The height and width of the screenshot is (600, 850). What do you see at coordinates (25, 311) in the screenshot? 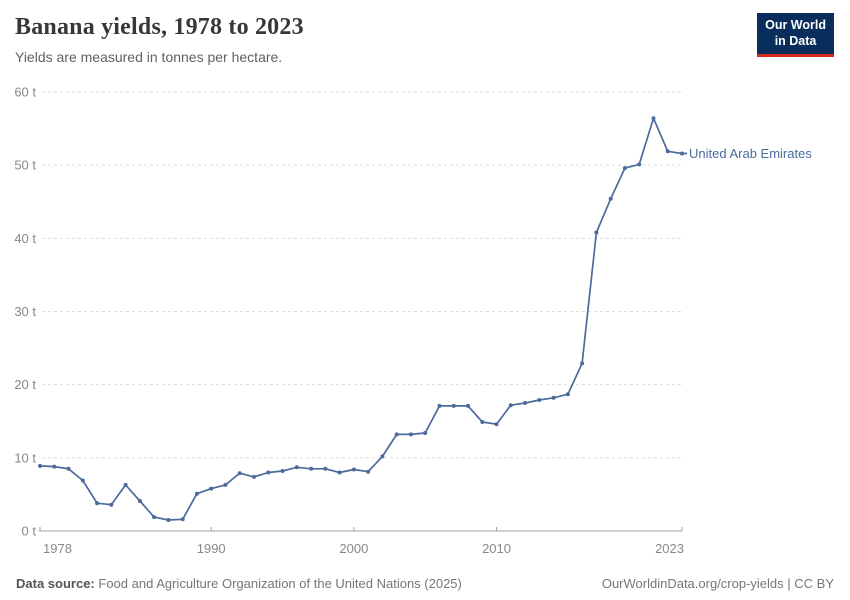
I see `y-tick-label: 30 t` at bounding box center [25, 311].